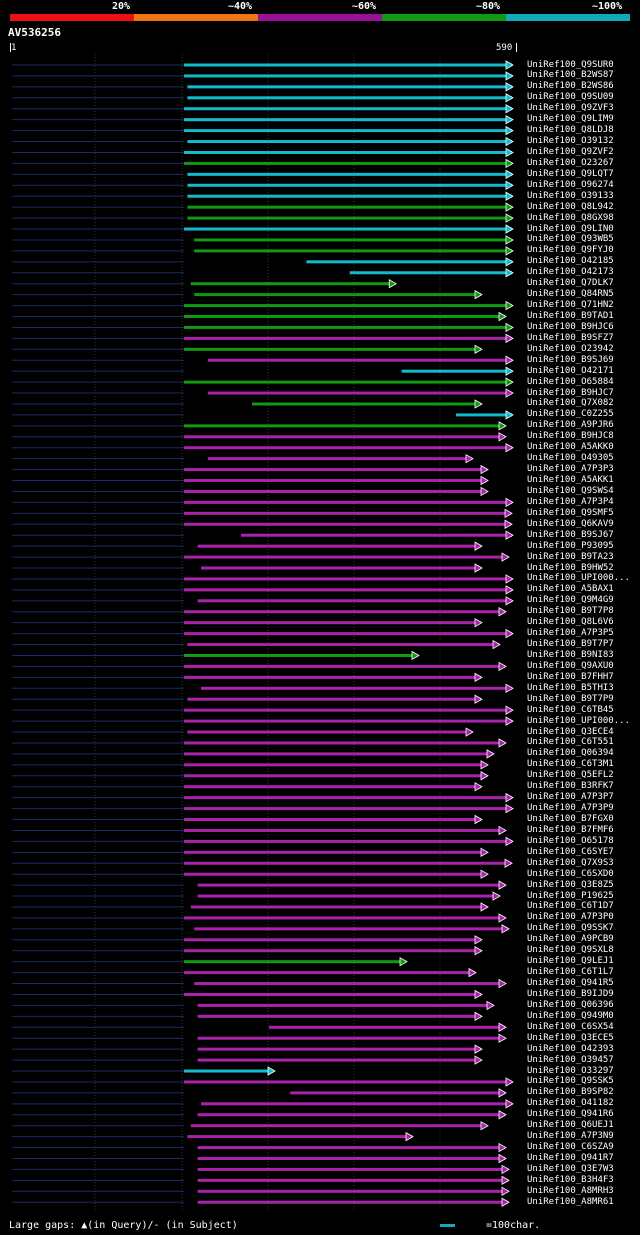 This screenshot has height=1235, width=640. What do you see at coordinates (570, 283) in the screenshot?
I see `hit-label: UniRef100_Q7DLK7` at bounding box center [570, 283].